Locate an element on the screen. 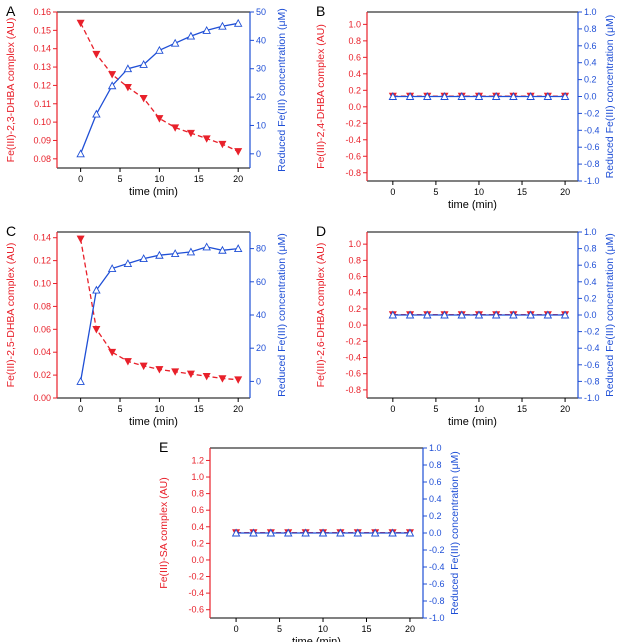 This screenshot has width=632, height=642. y-right-tick-label: 10 is located at coordinates (261, 125).